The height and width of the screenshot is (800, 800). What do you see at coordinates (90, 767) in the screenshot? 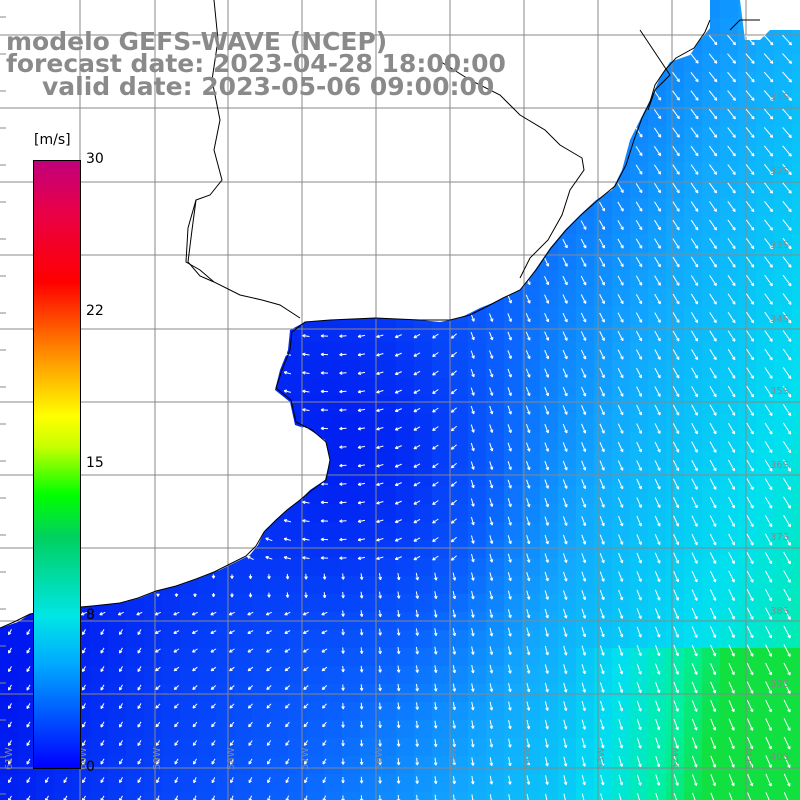
I see `colorbar-tick-0: 0` at bounding box center [90, 767].